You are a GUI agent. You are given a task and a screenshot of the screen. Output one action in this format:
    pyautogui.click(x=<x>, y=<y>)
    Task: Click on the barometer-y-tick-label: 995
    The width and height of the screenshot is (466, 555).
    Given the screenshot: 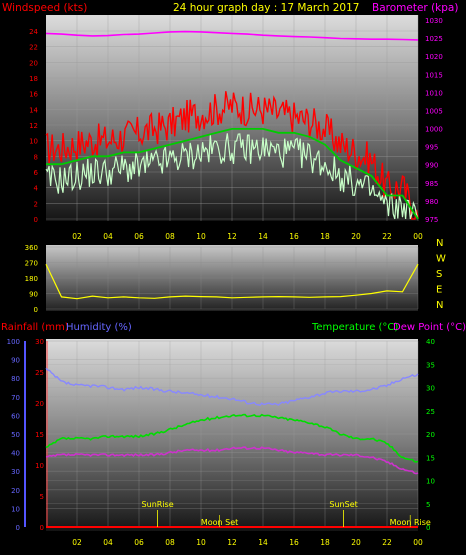 What is the action you would take?
    pyautogui.click(x=431, y=148)
    